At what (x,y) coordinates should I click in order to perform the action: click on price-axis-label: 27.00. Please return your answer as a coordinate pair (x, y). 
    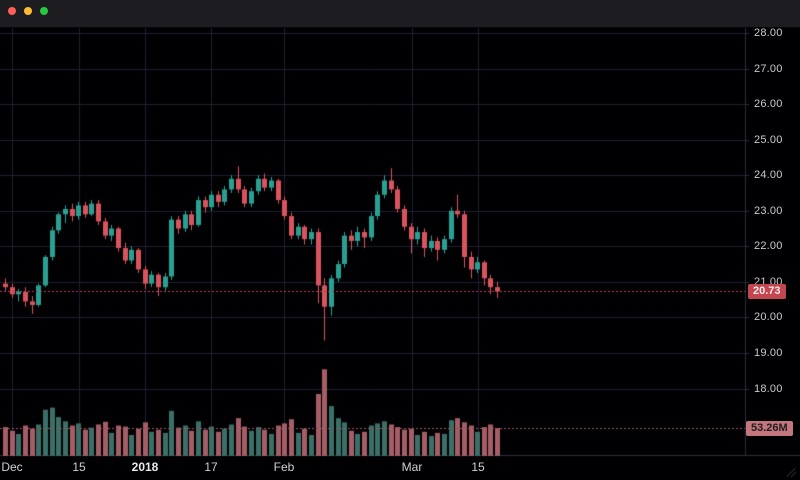
    Looking at the image, I should click on (768, 68).